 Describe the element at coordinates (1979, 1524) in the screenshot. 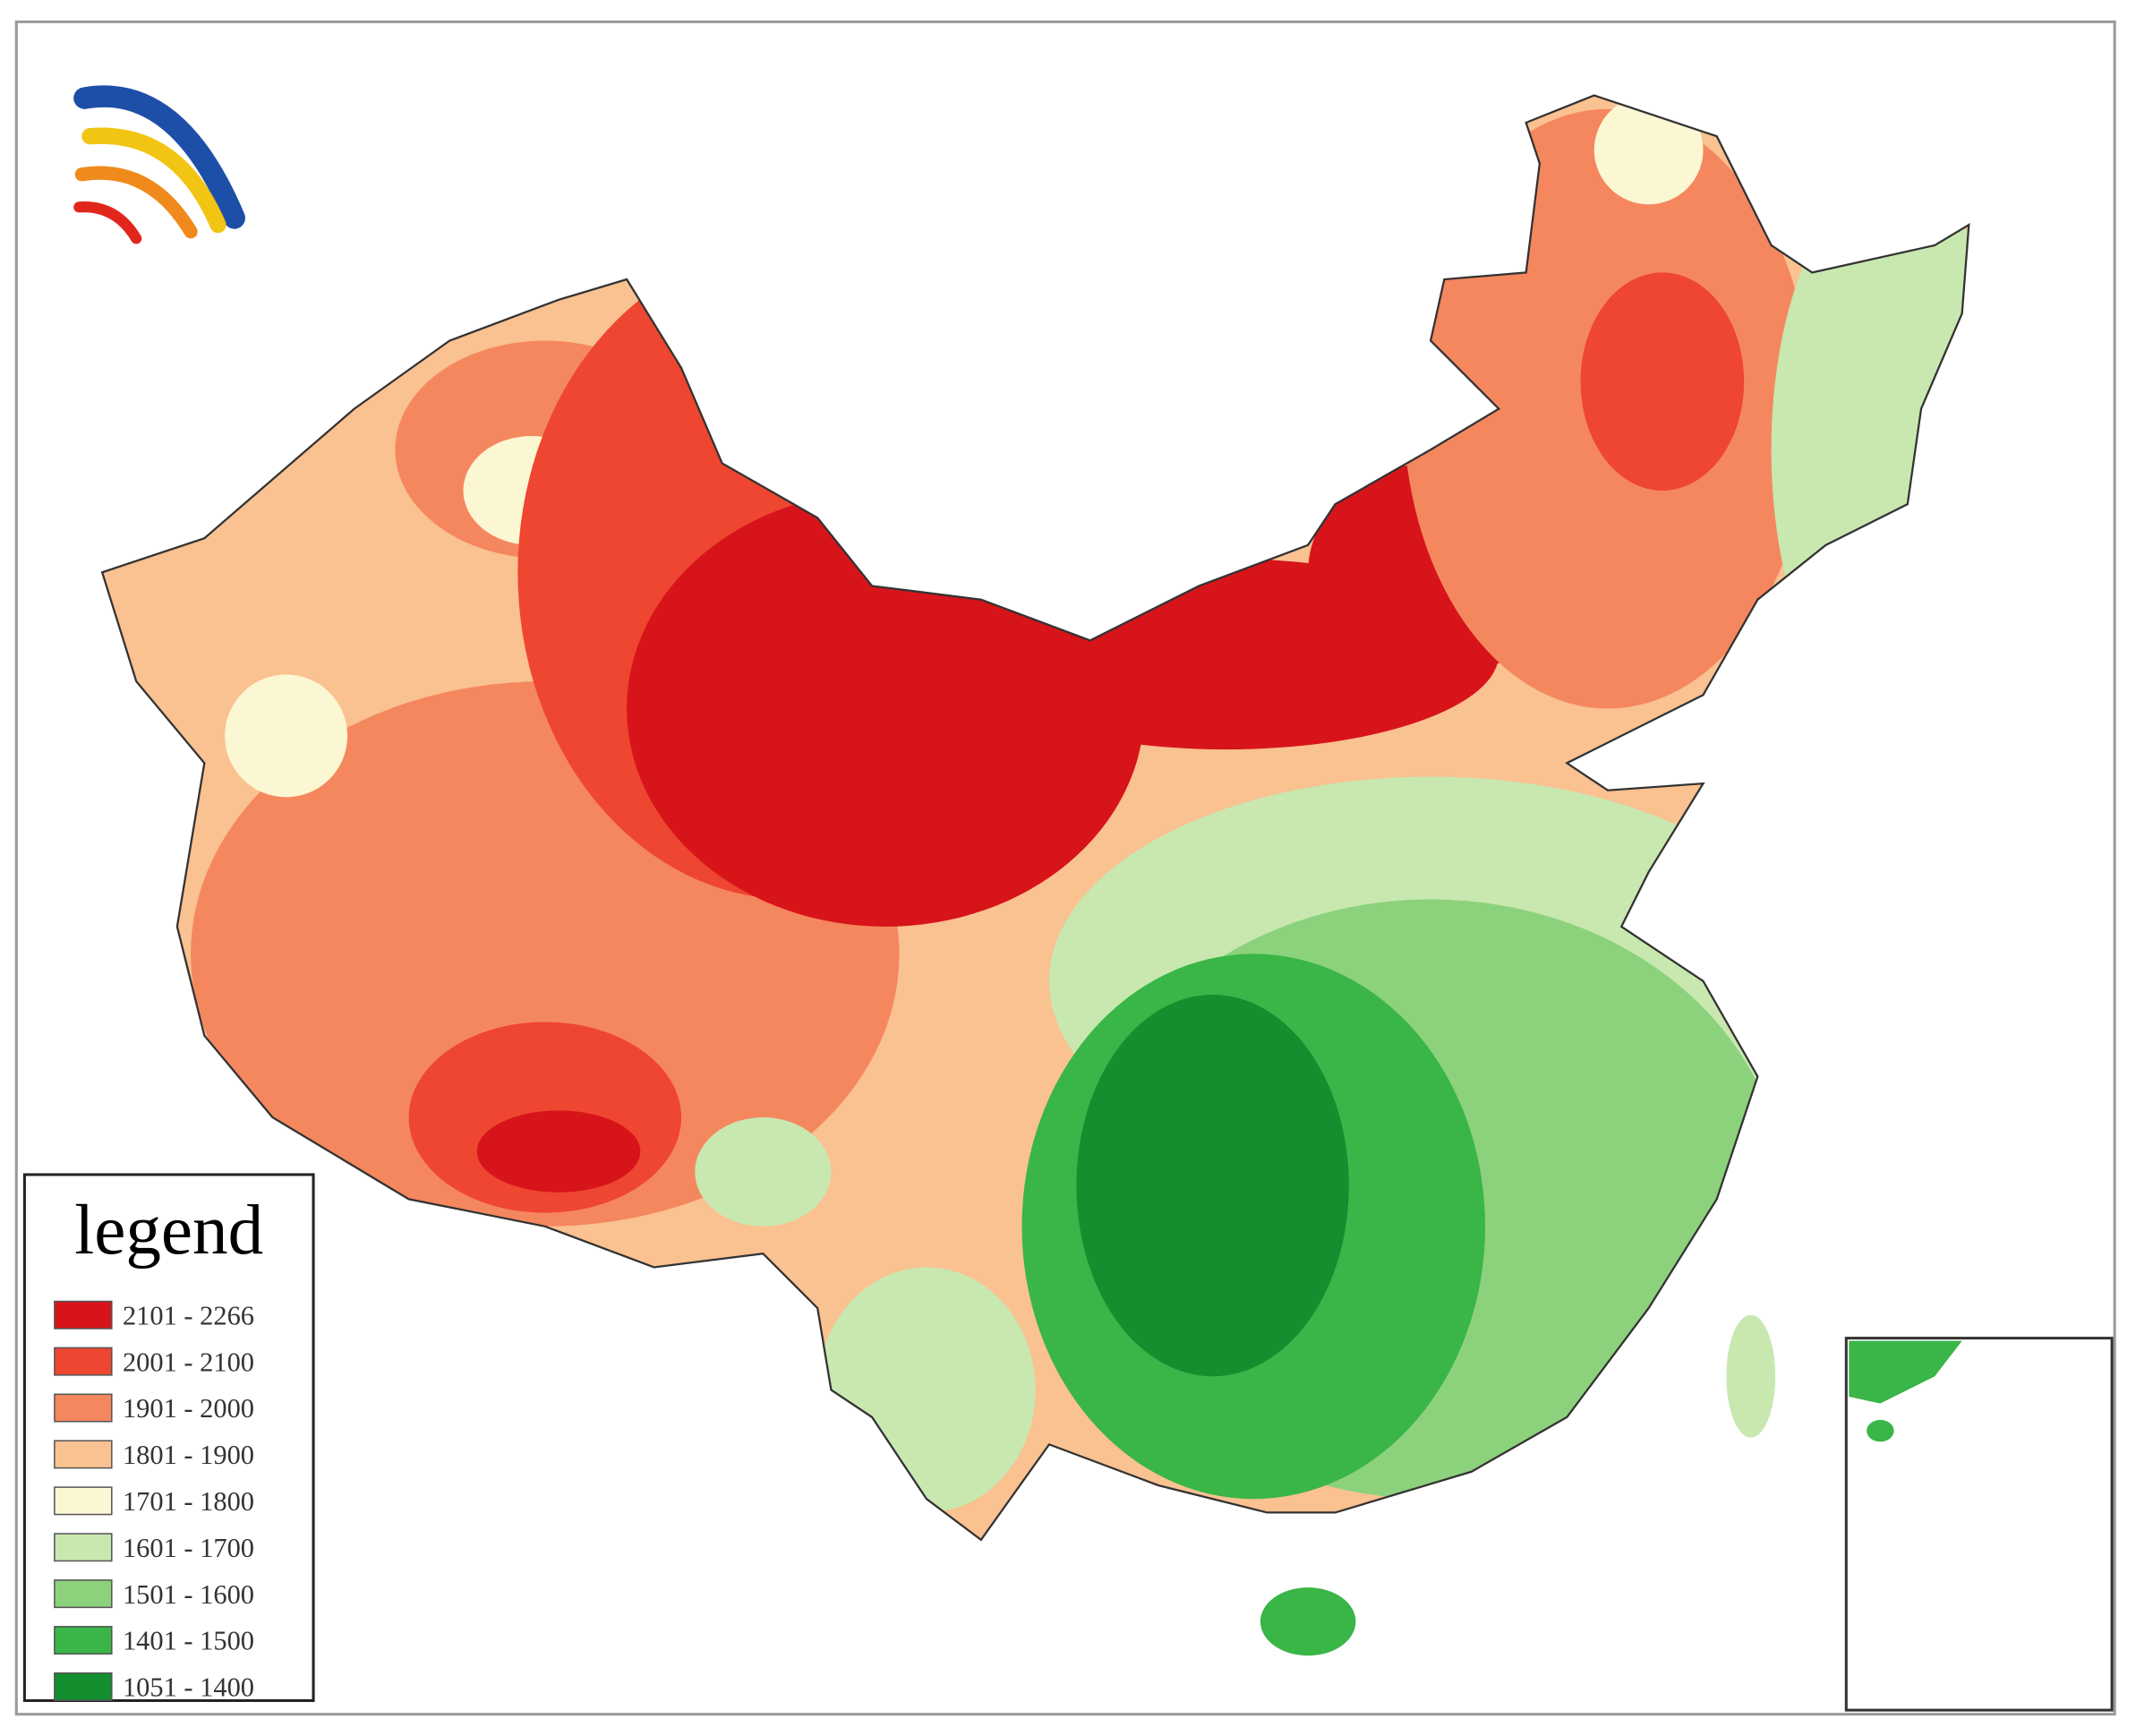

I see `inset-map` at that location.